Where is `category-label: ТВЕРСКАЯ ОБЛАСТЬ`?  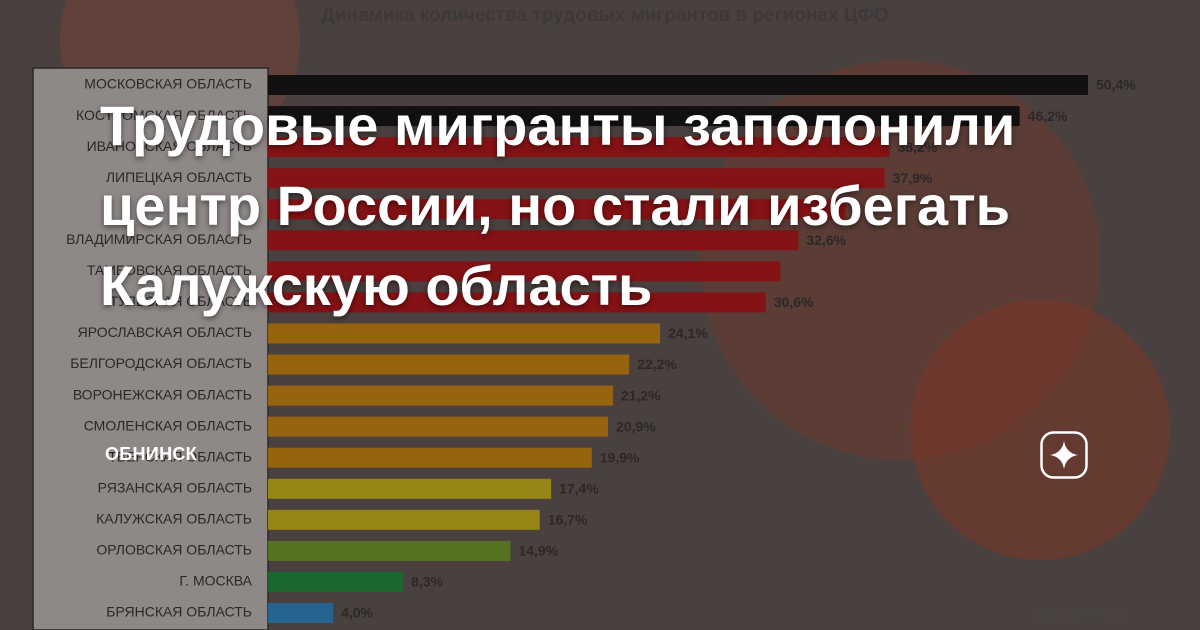
category-label: ТВЕРСКАЯ ОБЛАСТЬ is located at coordinates (180, 456).